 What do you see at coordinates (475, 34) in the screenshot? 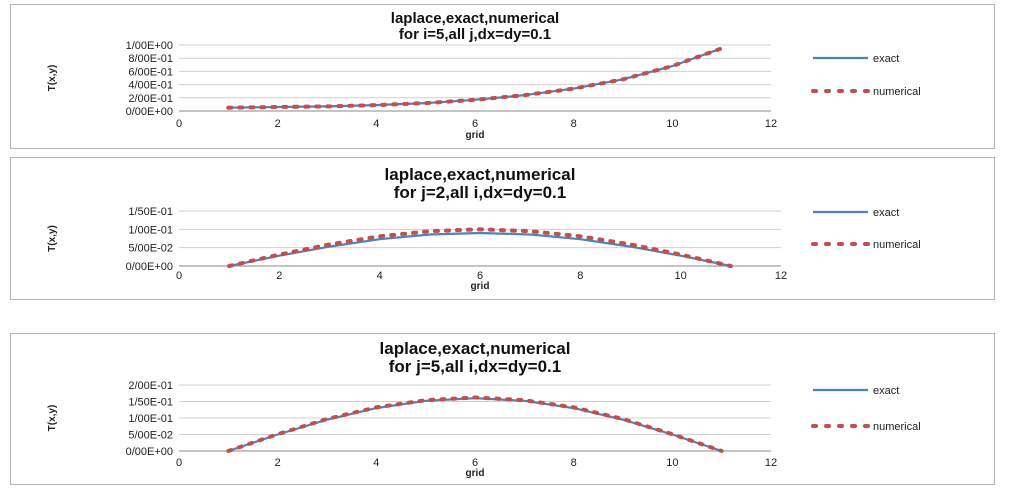
I see `chart-subtitle: for i=5,all j,dx=dy=0.1` at bounding box center [475, 34].